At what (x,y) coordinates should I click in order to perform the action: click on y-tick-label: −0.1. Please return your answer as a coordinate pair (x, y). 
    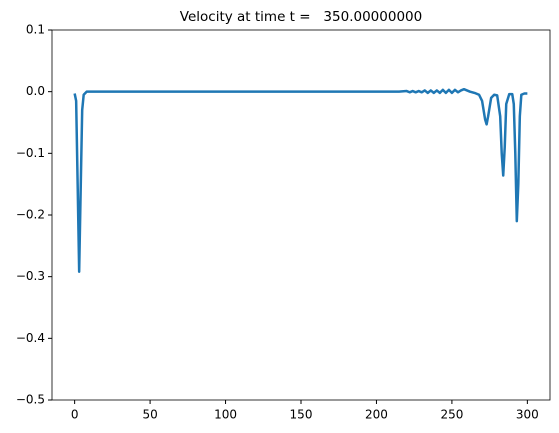
    Looking at the image, I should click on (30, 153).